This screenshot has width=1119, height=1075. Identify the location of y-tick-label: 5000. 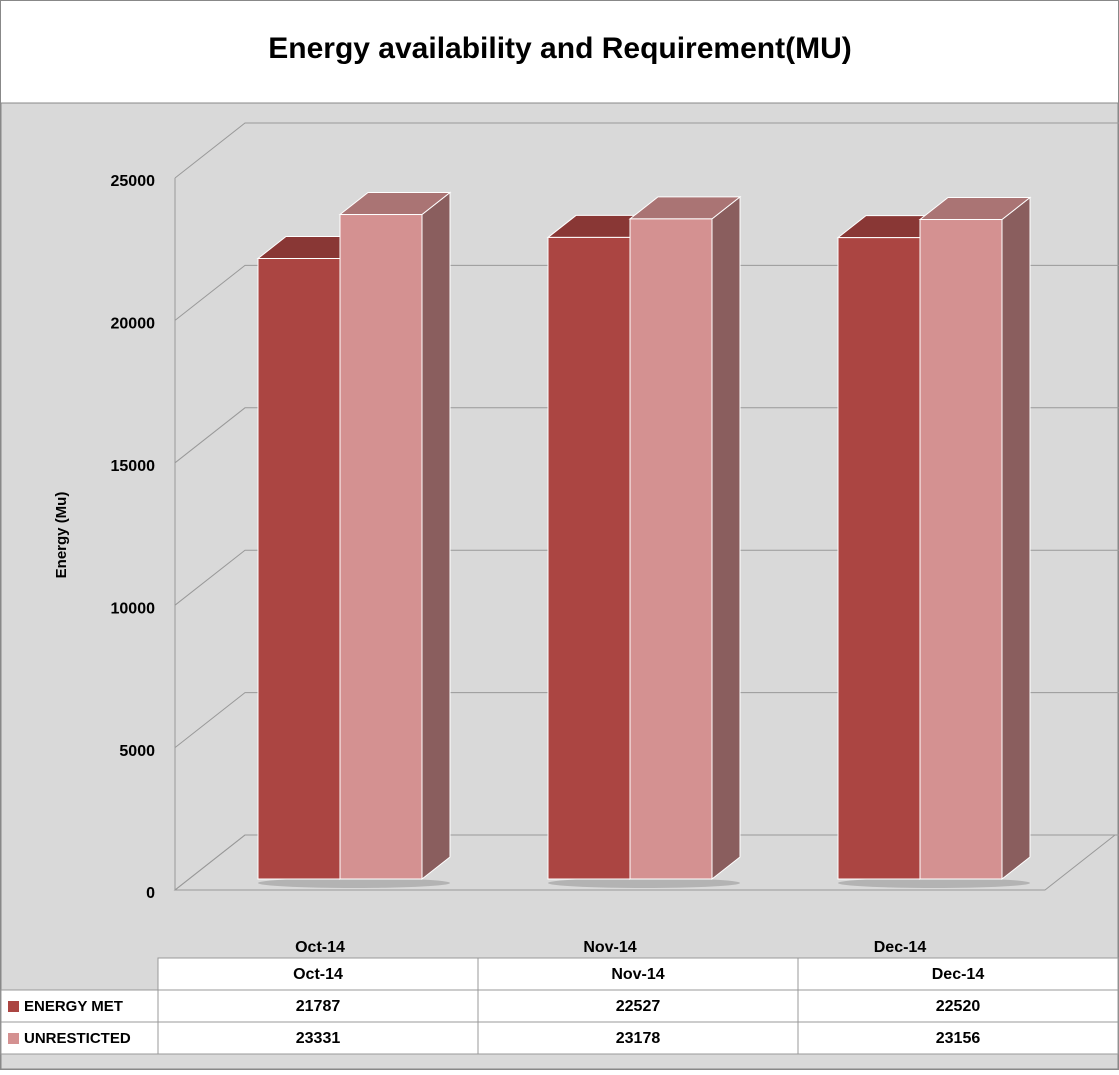
(137, 751).